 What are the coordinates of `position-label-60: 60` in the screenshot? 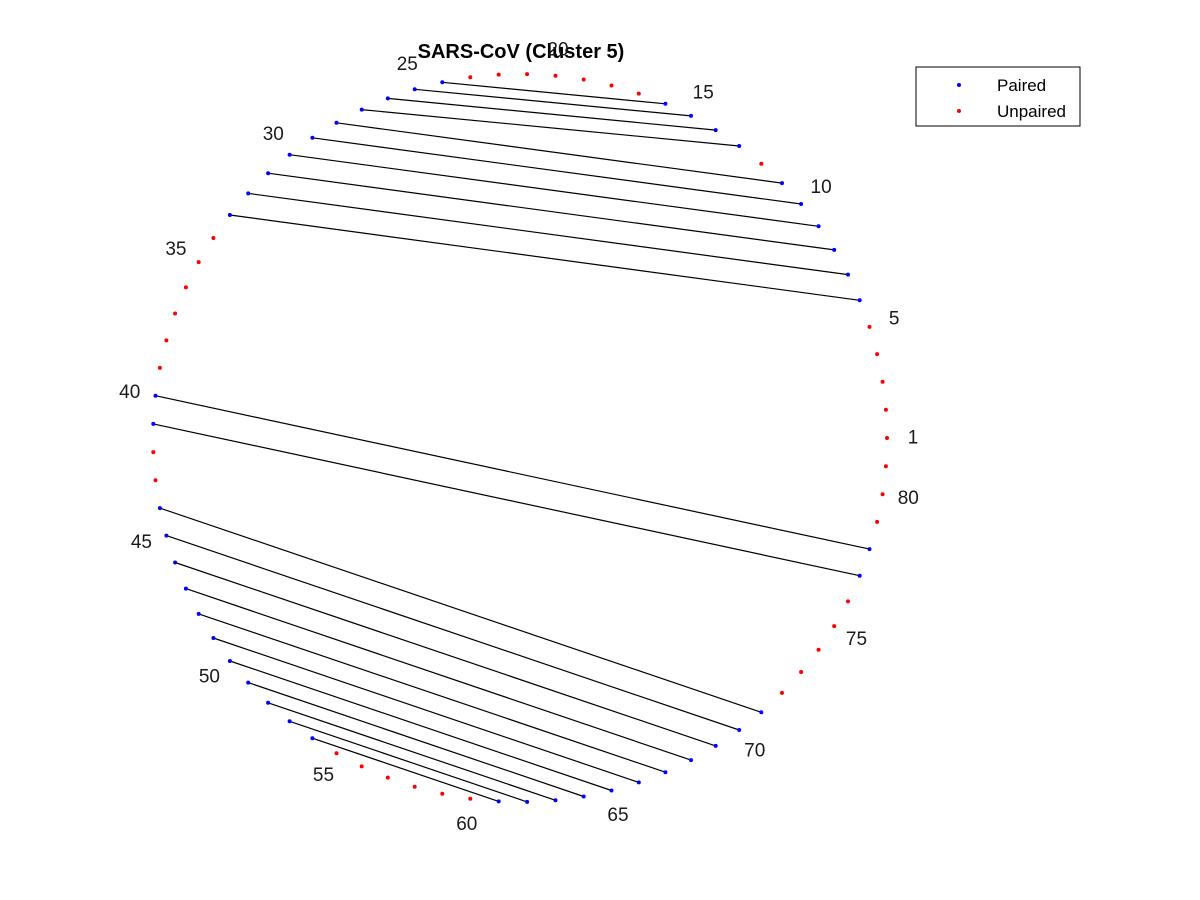 It's located at (466, 824).